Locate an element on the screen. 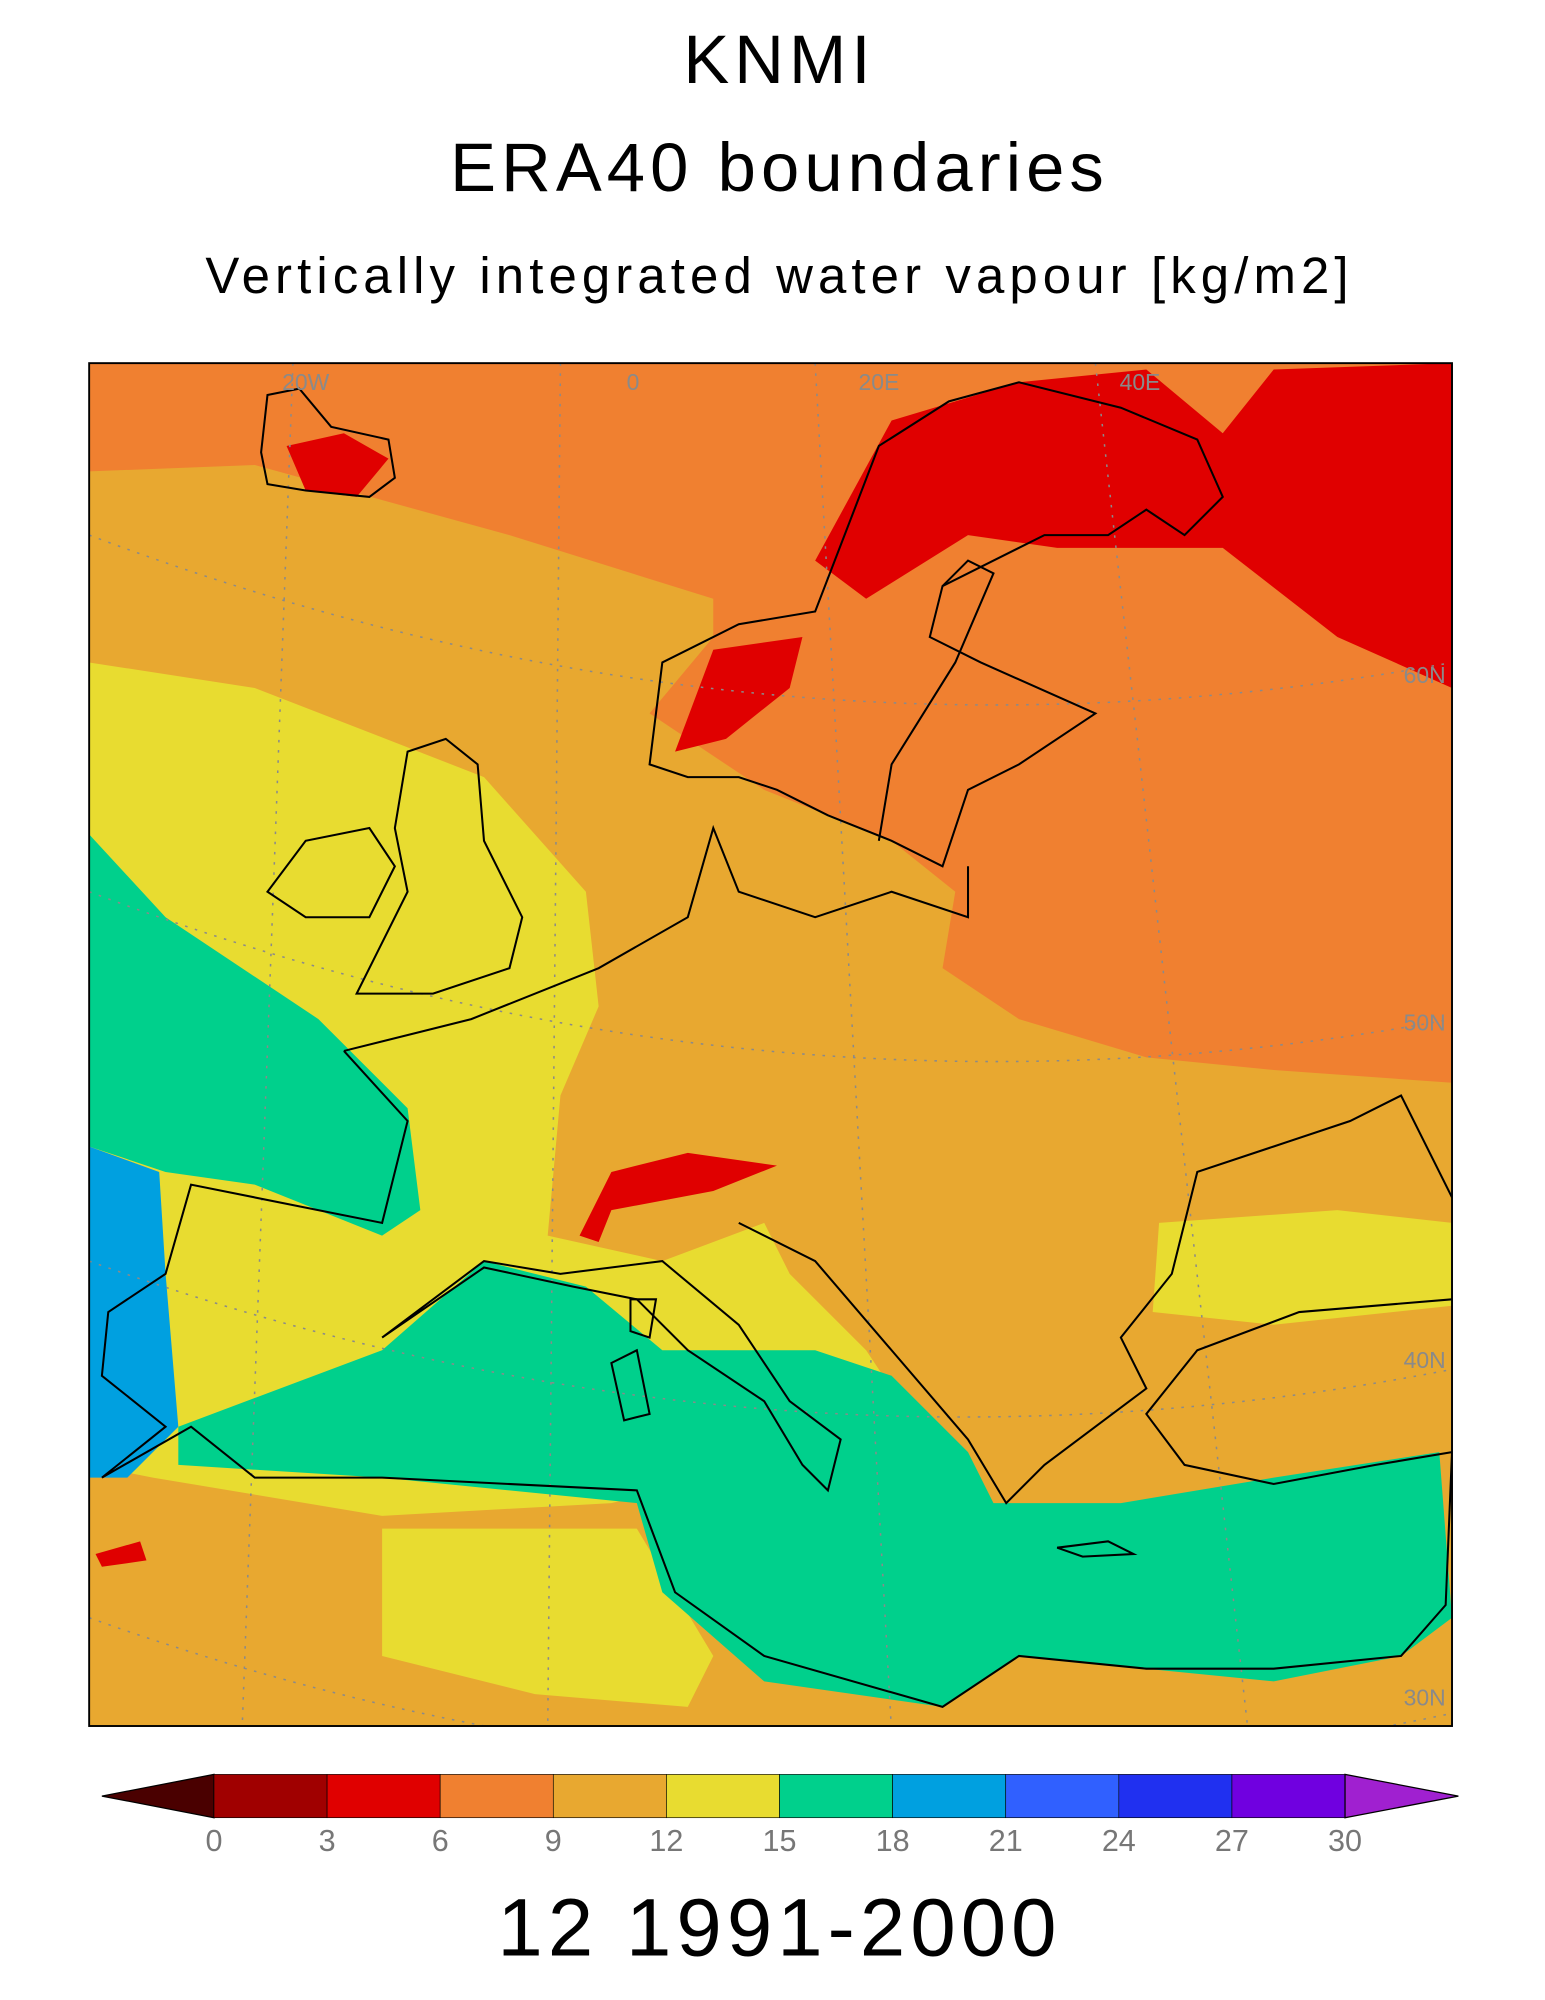 The width and height of the screenshot is (1545, 2000). colorbar-tick-label: 6 is located at coordinates (440, 1841).